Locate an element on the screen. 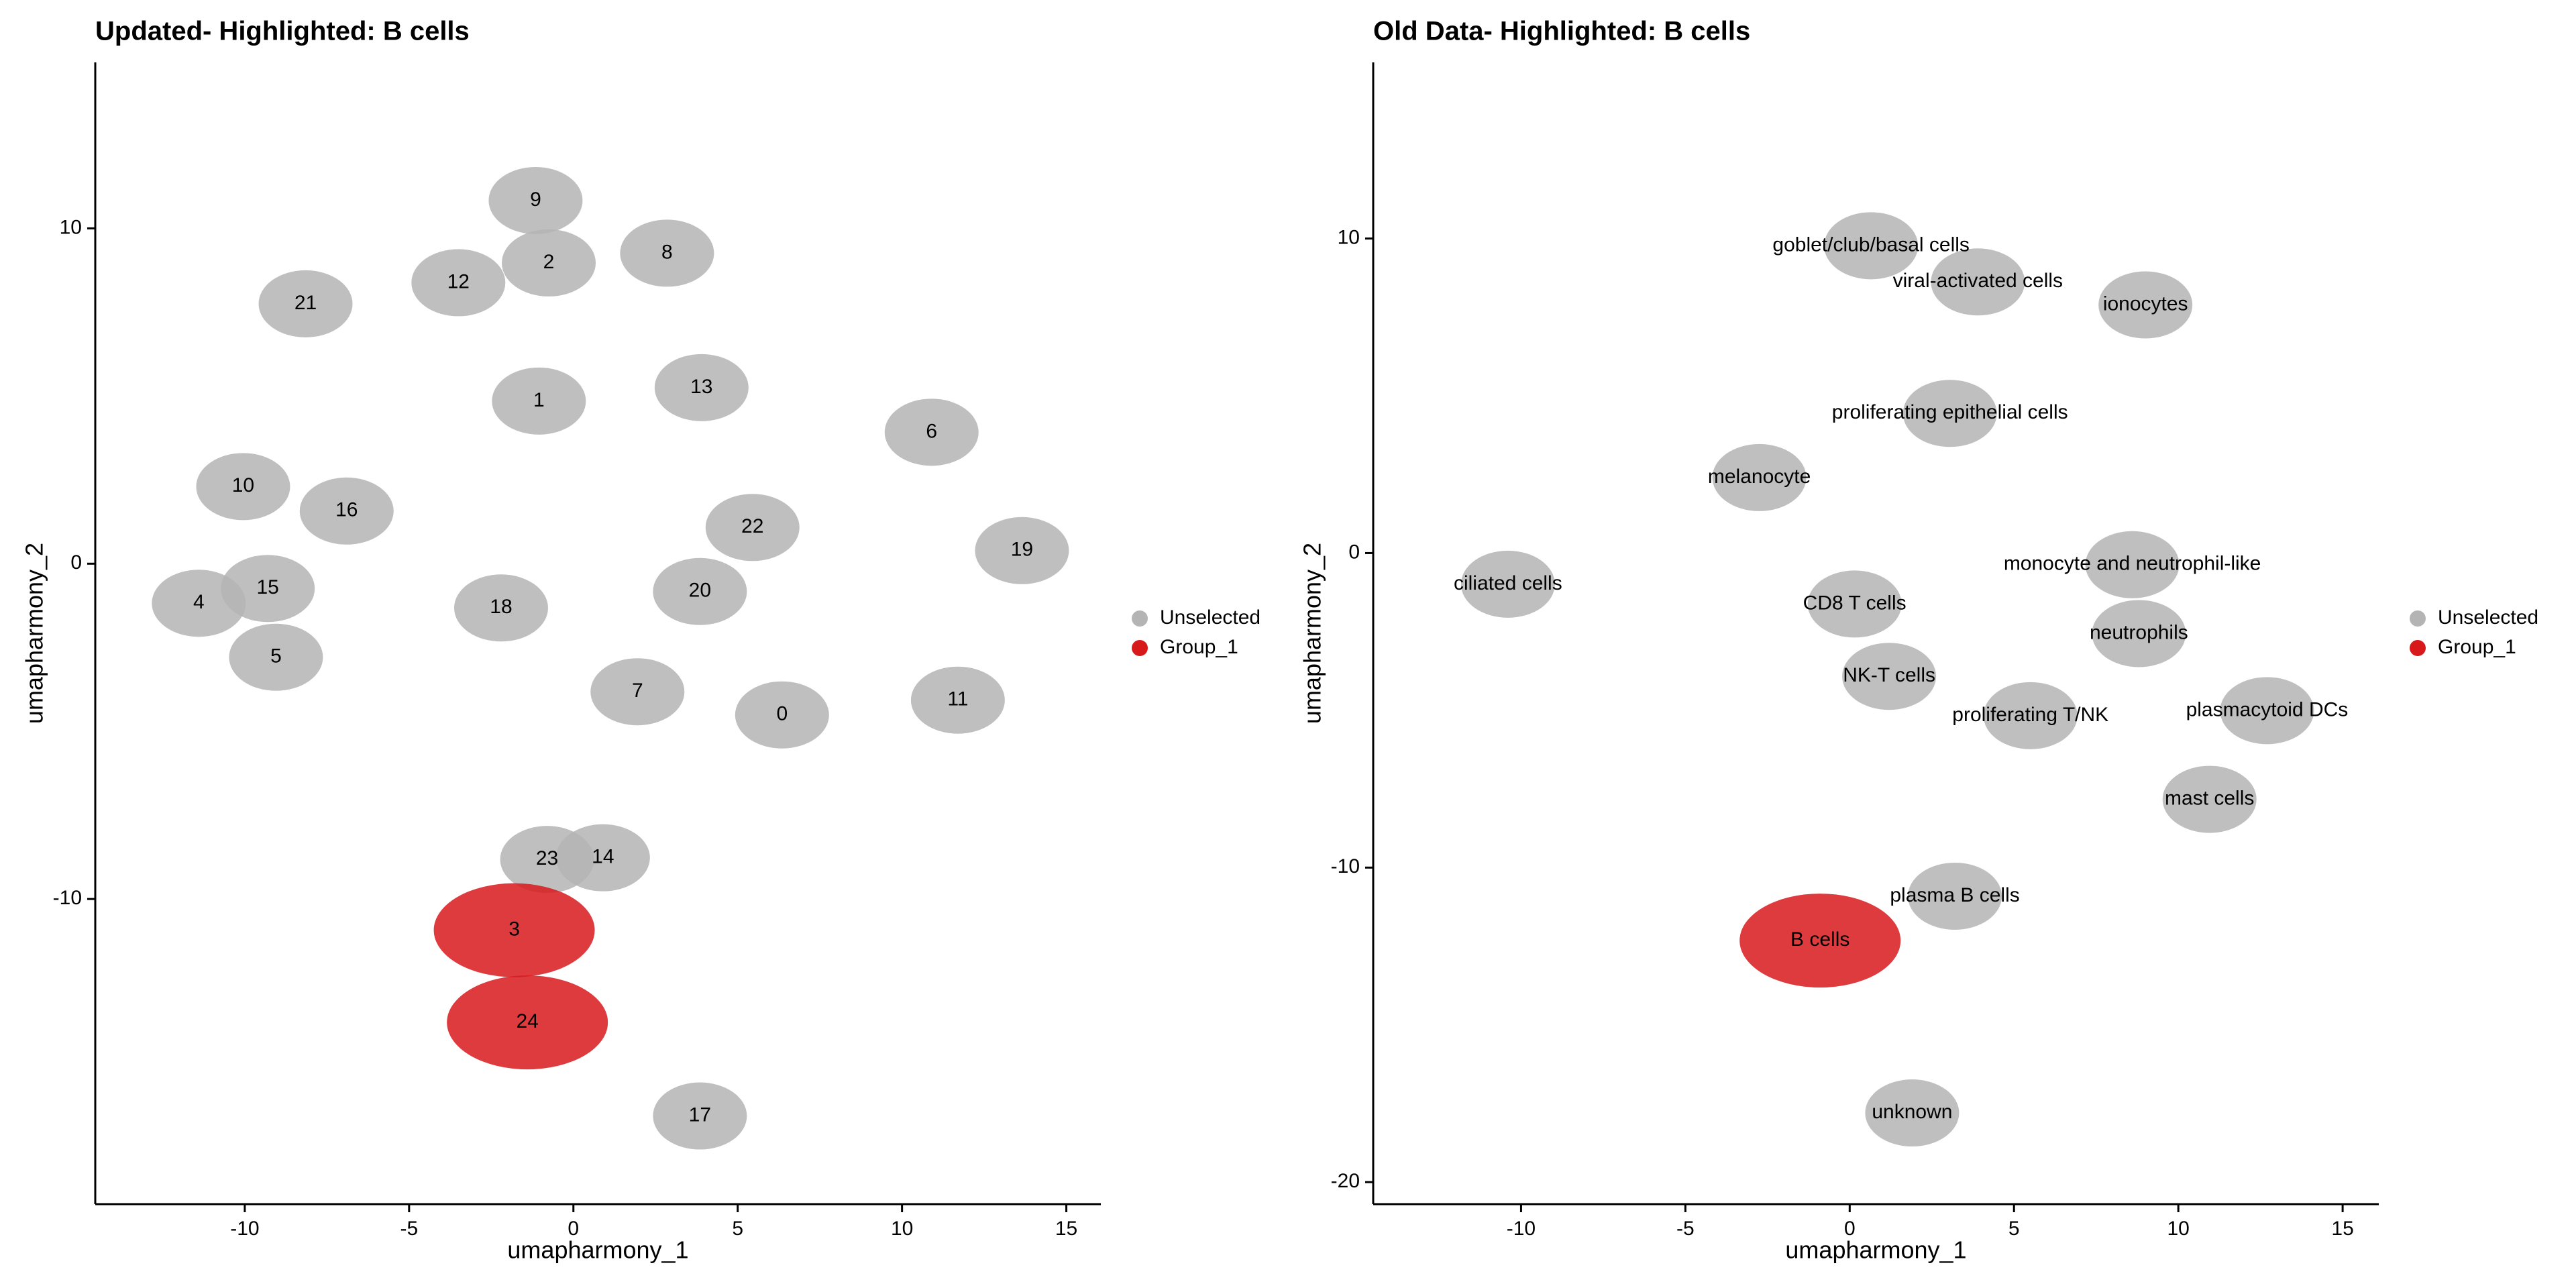  cluster-label: NK-T cells is located at coordinates (1889, 675).